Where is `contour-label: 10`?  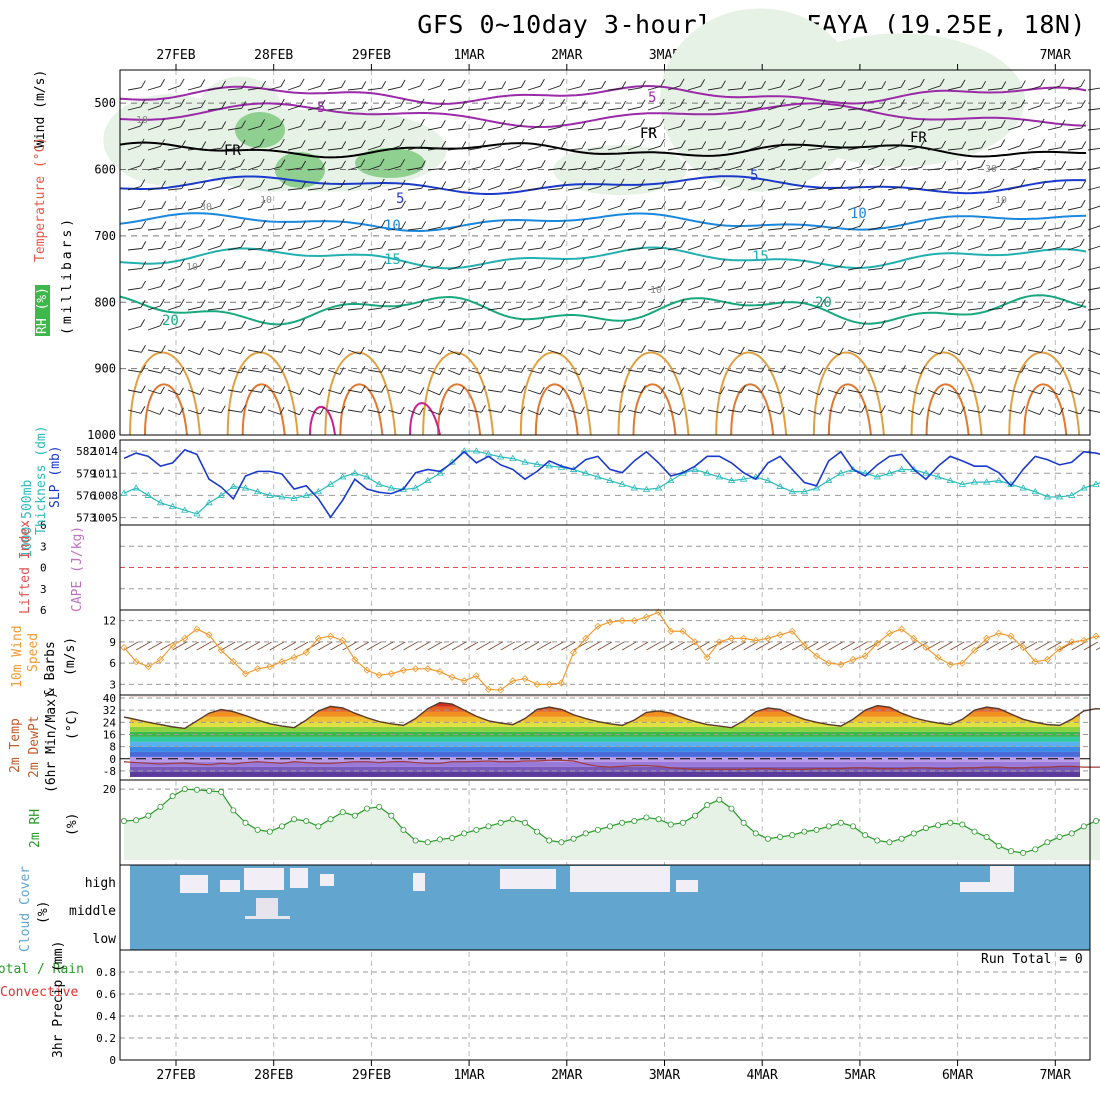 contour-label: 10 is located at coordinates (656, 290).